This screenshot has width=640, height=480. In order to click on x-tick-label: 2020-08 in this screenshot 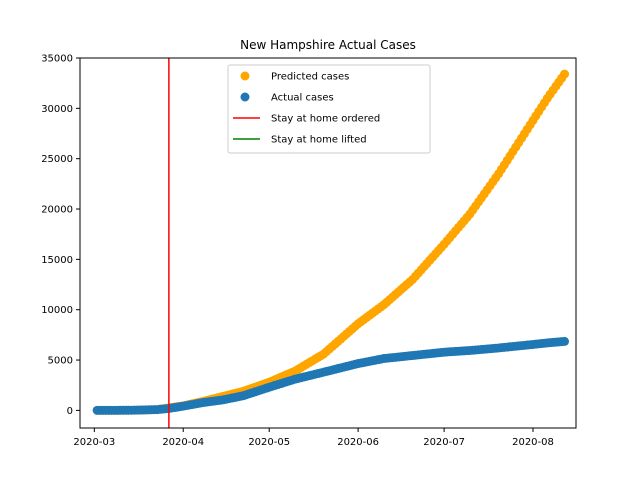, I will do `click(533, 442)`.